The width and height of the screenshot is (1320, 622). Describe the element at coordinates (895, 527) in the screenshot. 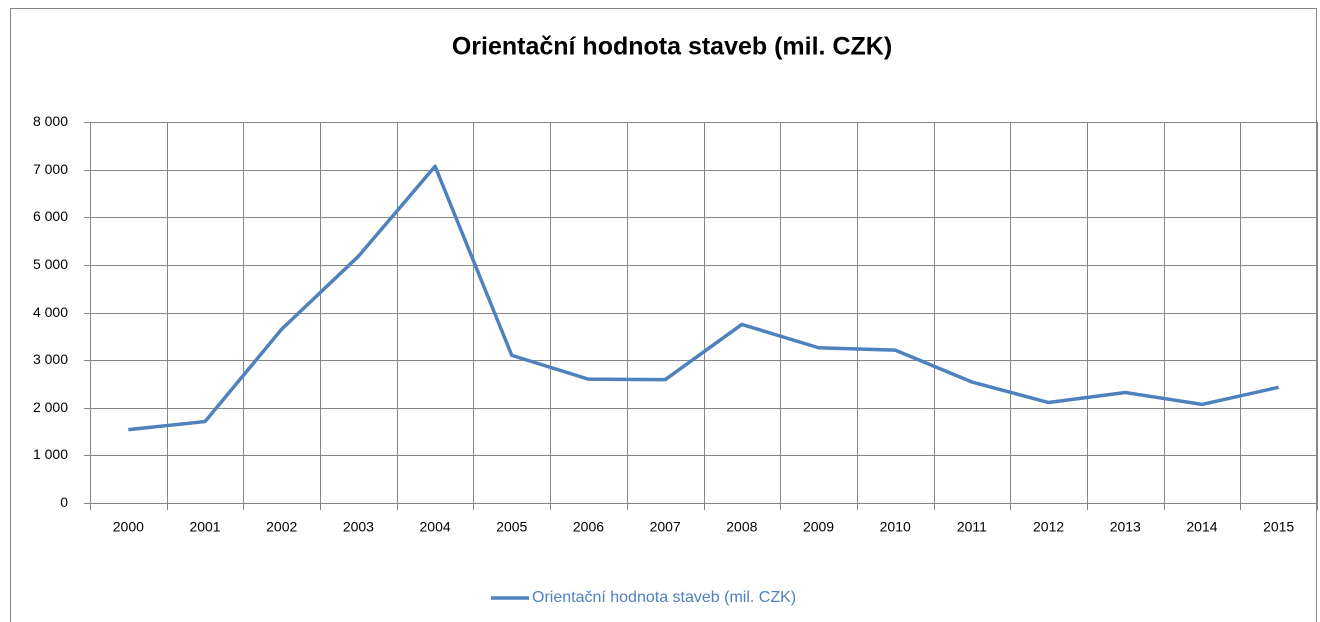

I see `x-tick-label: 2010` at that location.